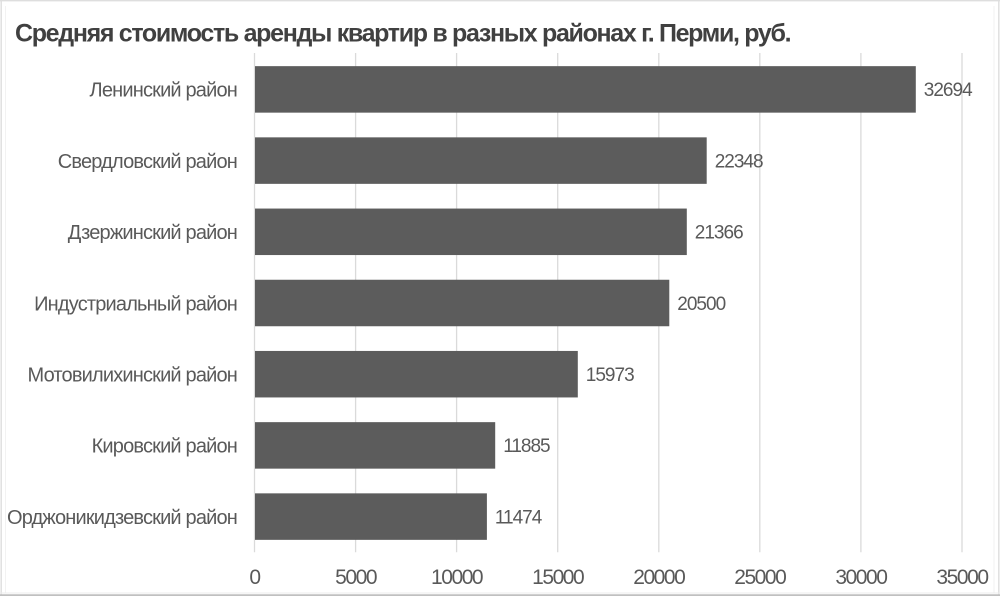 The height and width of the screenshot is (596, 1000). I want to click on svg-text: Дзержинский район, so click(152, 233).